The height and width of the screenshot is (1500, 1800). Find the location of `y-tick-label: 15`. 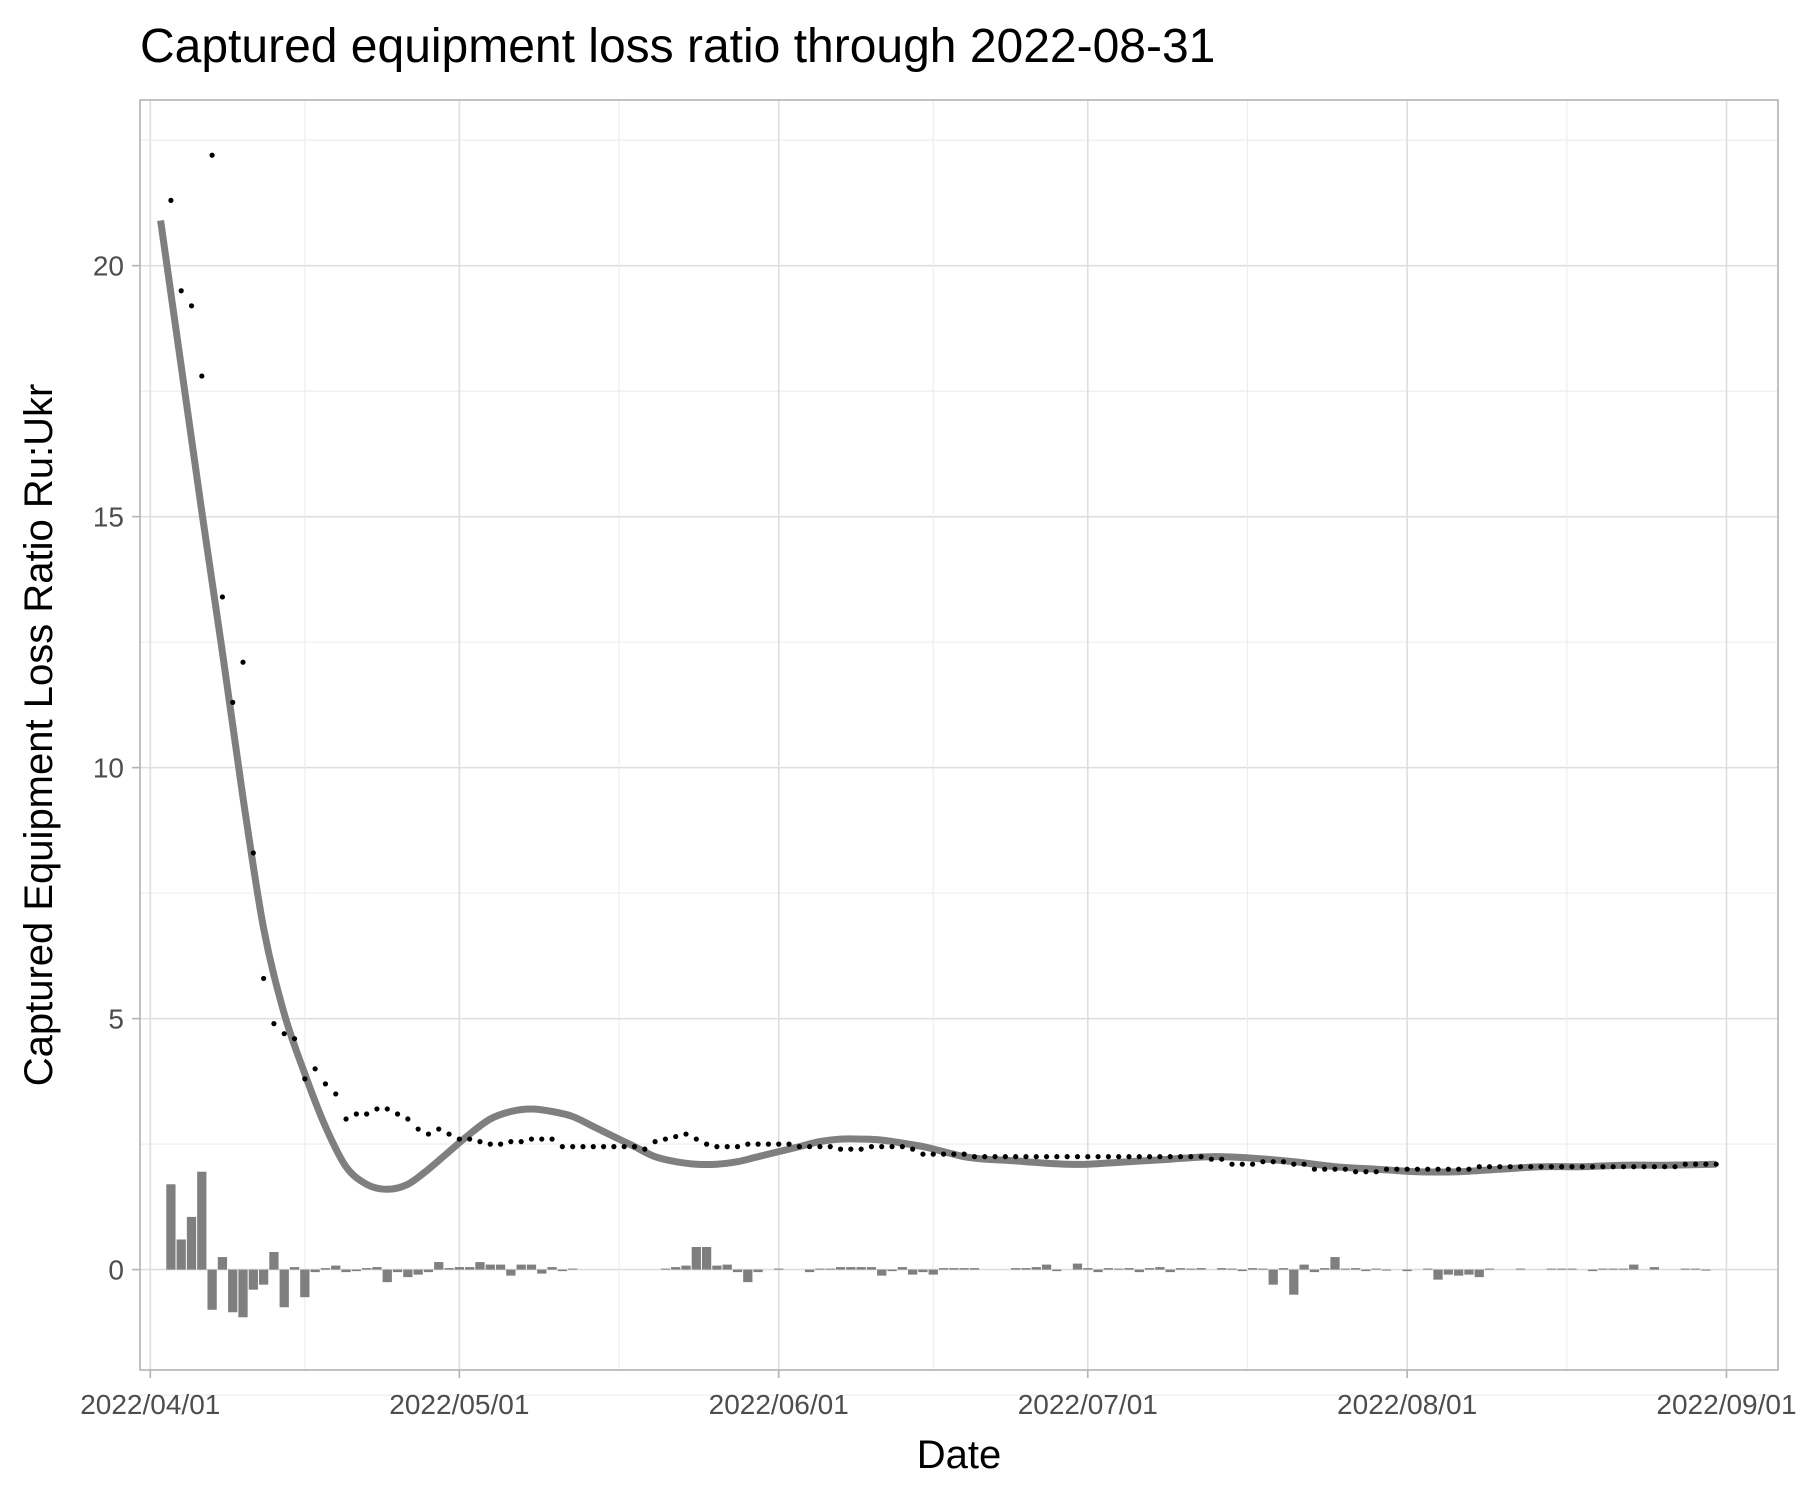

y-tick-label: 15 is located at coordinates (108, 517).